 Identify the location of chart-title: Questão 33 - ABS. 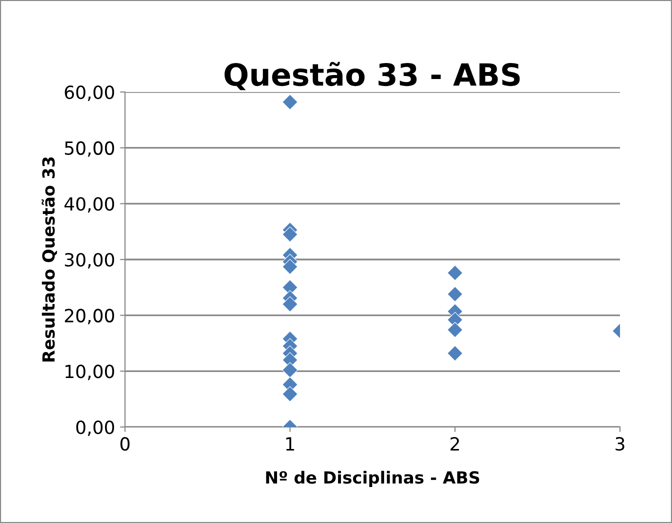
(372, 76).